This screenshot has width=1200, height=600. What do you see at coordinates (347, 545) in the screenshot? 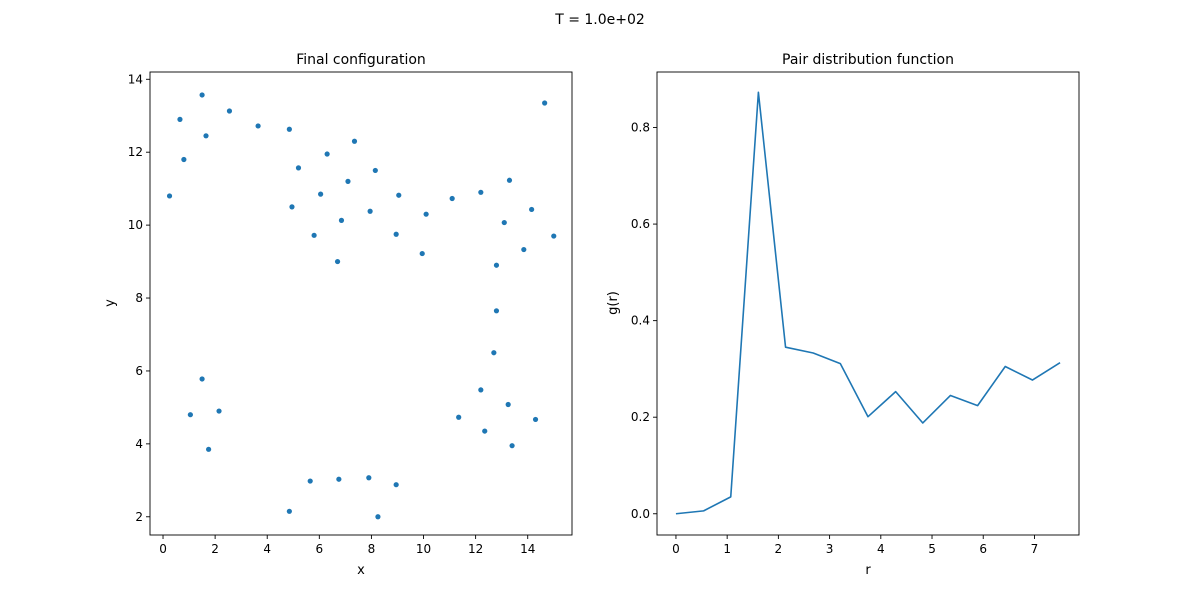
I see `scatter-x-ticks: 0 2 4 6 8 10 12 14` at bounding box center [347, 545].